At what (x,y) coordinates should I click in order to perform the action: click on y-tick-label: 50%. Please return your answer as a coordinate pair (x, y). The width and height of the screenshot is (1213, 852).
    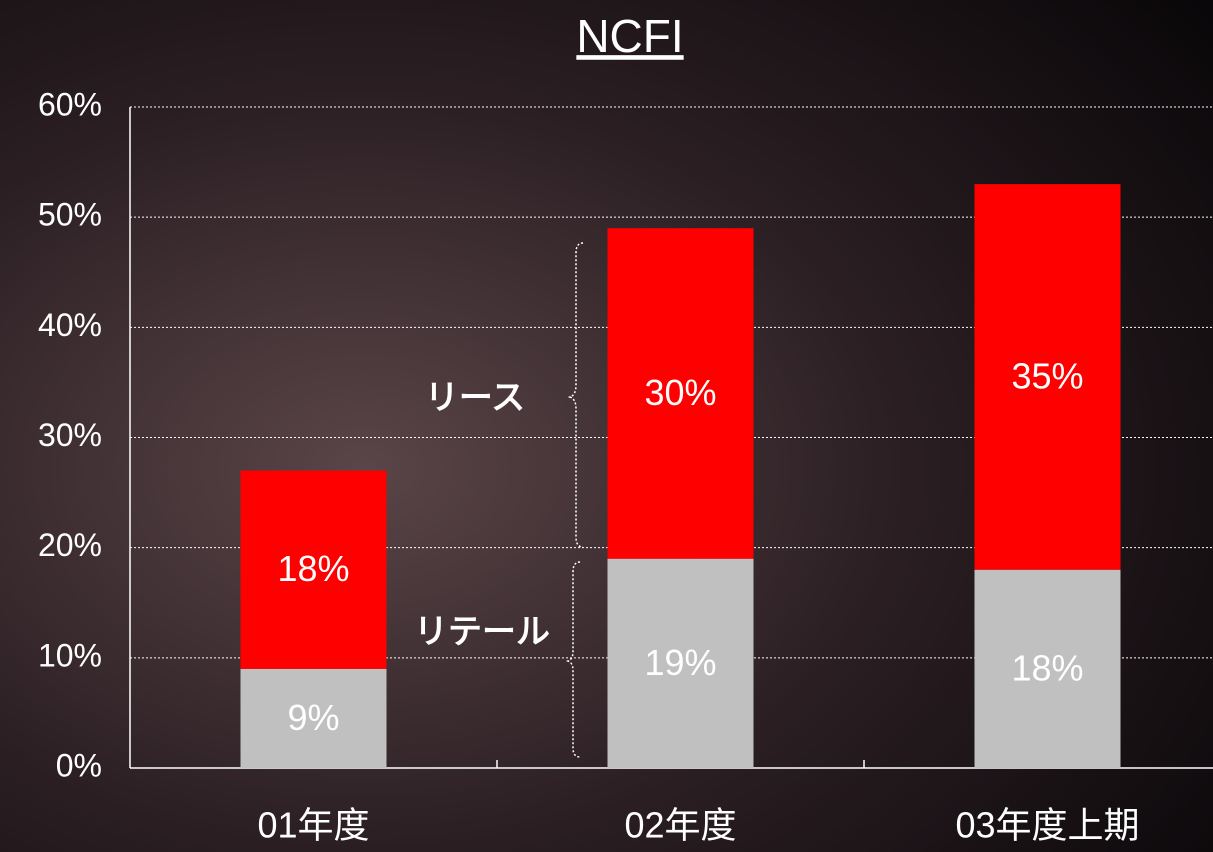
    Looking at the image, I should click on (70, 215).